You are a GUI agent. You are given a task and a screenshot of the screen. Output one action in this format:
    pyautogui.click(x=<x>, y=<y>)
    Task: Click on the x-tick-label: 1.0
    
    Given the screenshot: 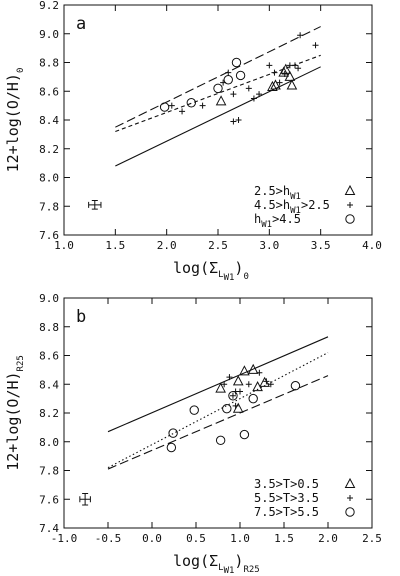 What is the action you would take?
    pyautogui.click(x=240, y=538)
    